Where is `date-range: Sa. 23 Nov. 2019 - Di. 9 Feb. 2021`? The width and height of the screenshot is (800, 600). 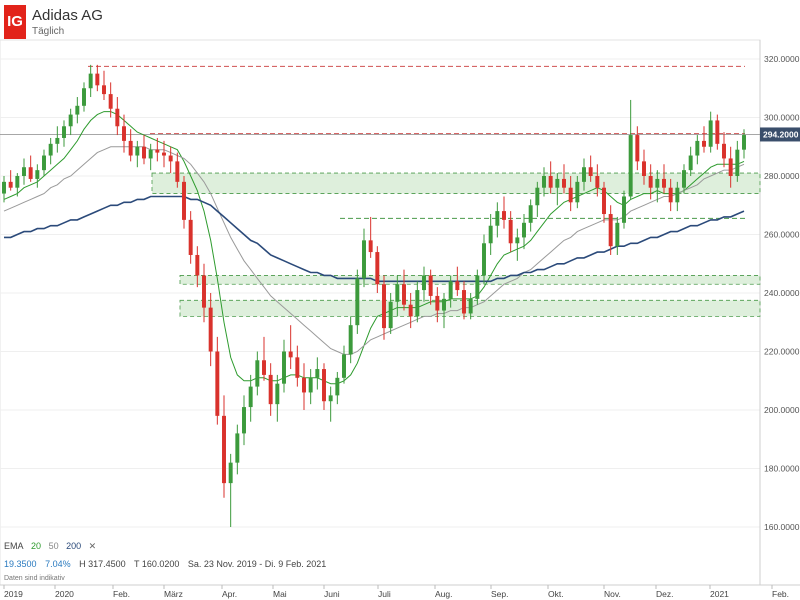
date-range: Sa. 23 Nov. 2019 - Di. 9 Feb. 2021 is located at coordinates (257, 564).